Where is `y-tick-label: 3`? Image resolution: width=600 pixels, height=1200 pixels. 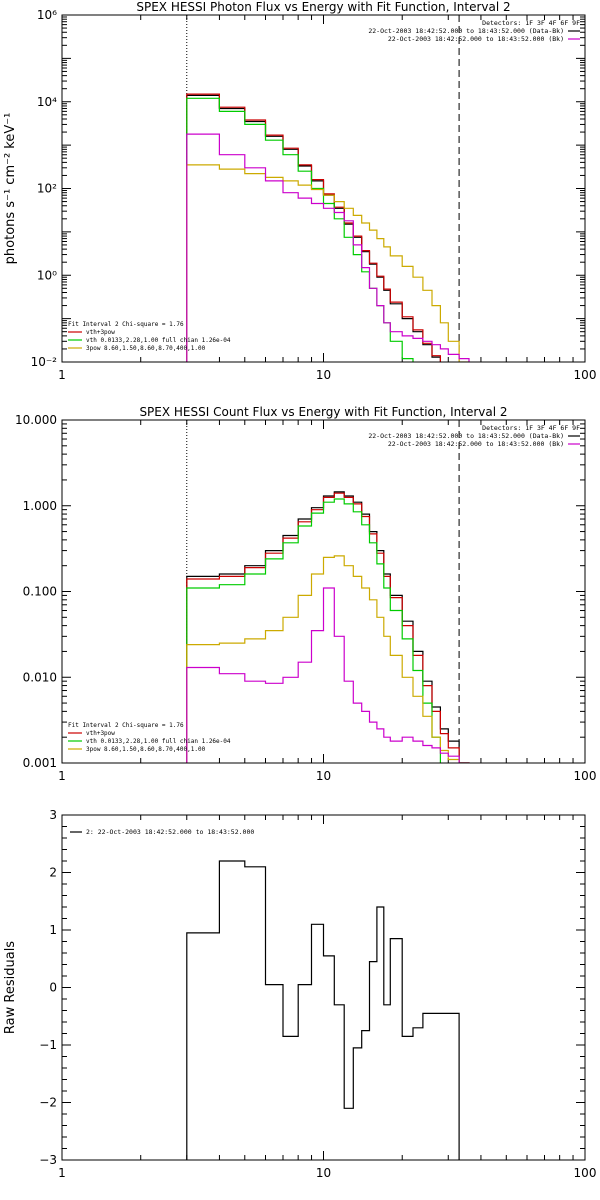
y-tick-label: 3 is located at coordinates (53, 815).